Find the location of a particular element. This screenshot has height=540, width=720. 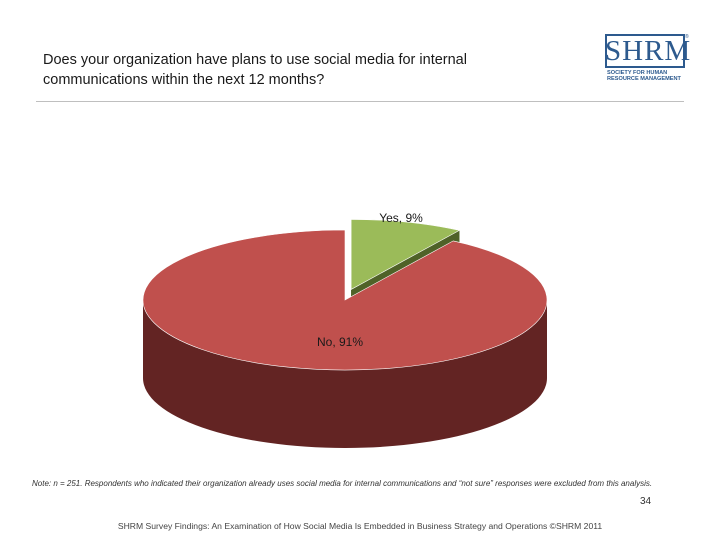

logo-frame is located at coordinates (645, 51).